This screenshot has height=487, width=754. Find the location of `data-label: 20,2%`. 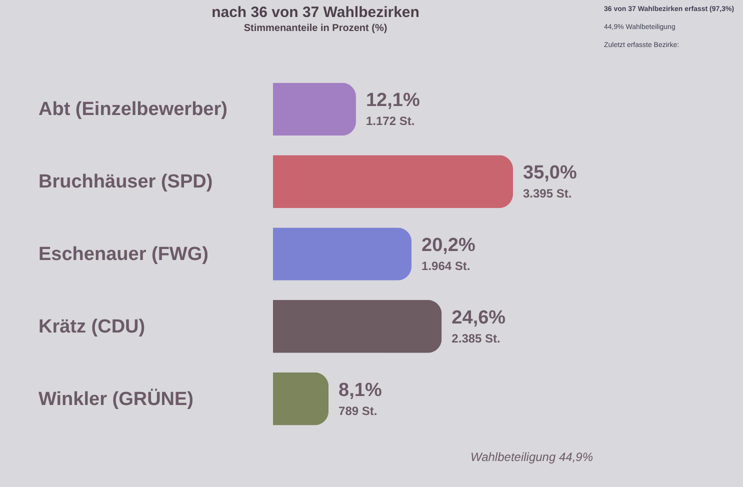

data-label: 20,2% is located at coordinates (449, 245).